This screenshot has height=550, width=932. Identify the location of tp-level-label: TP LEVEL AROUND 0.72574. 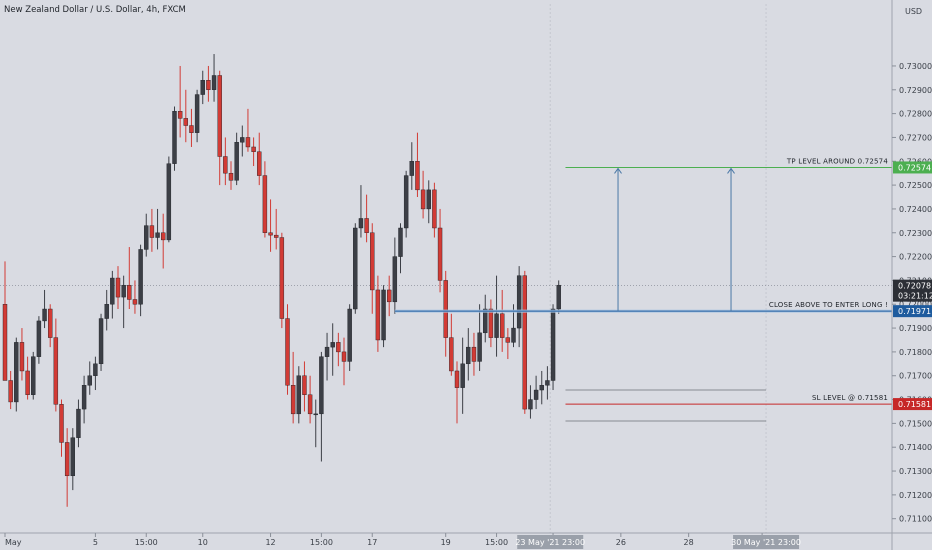
(837, 161).